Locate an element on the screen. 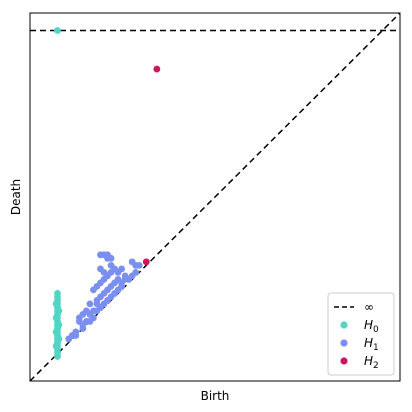 Image resolution: width=412 pixels, height=412 pixels. x-axis-label: Birth is located at coordinates (215, 396).